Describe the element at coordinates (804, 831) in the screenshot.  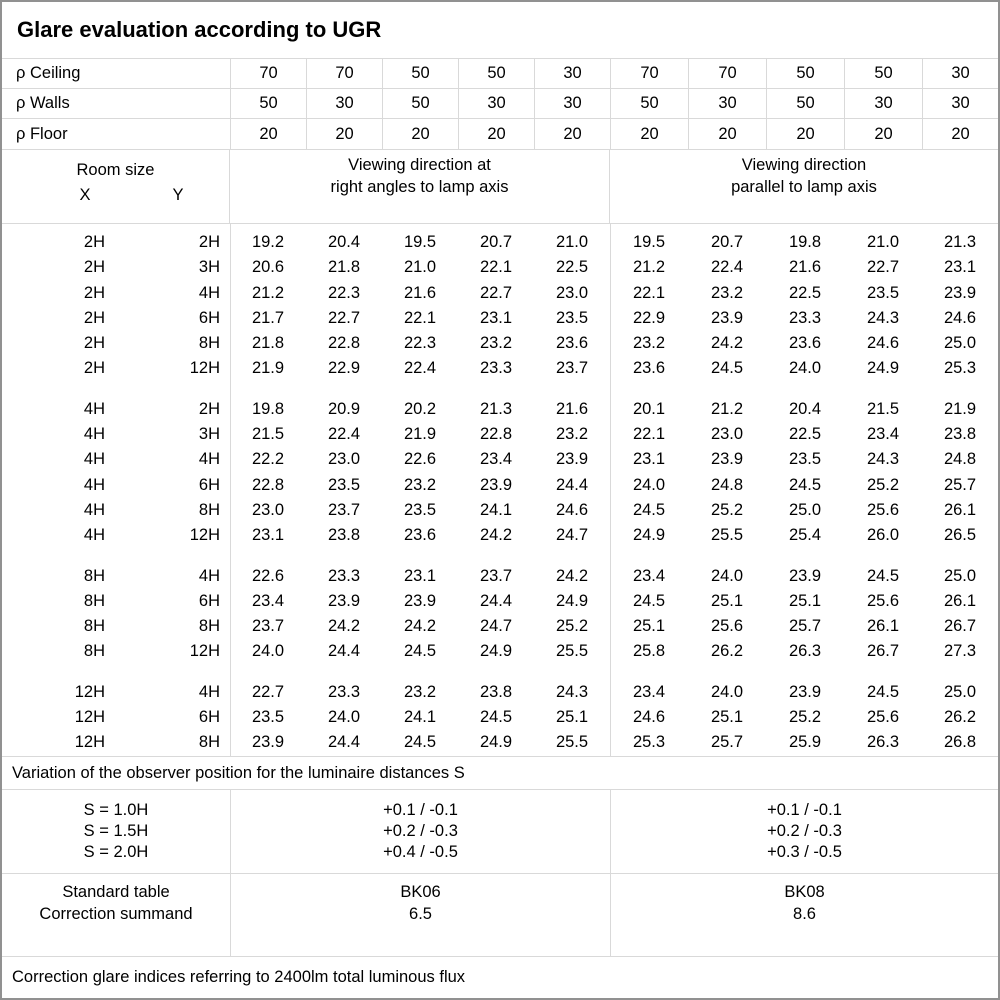
I see `variation-values-parallel: +0.1 / -0.1 +0.2 / -0.3 +0.3 / -0.5` at that location.